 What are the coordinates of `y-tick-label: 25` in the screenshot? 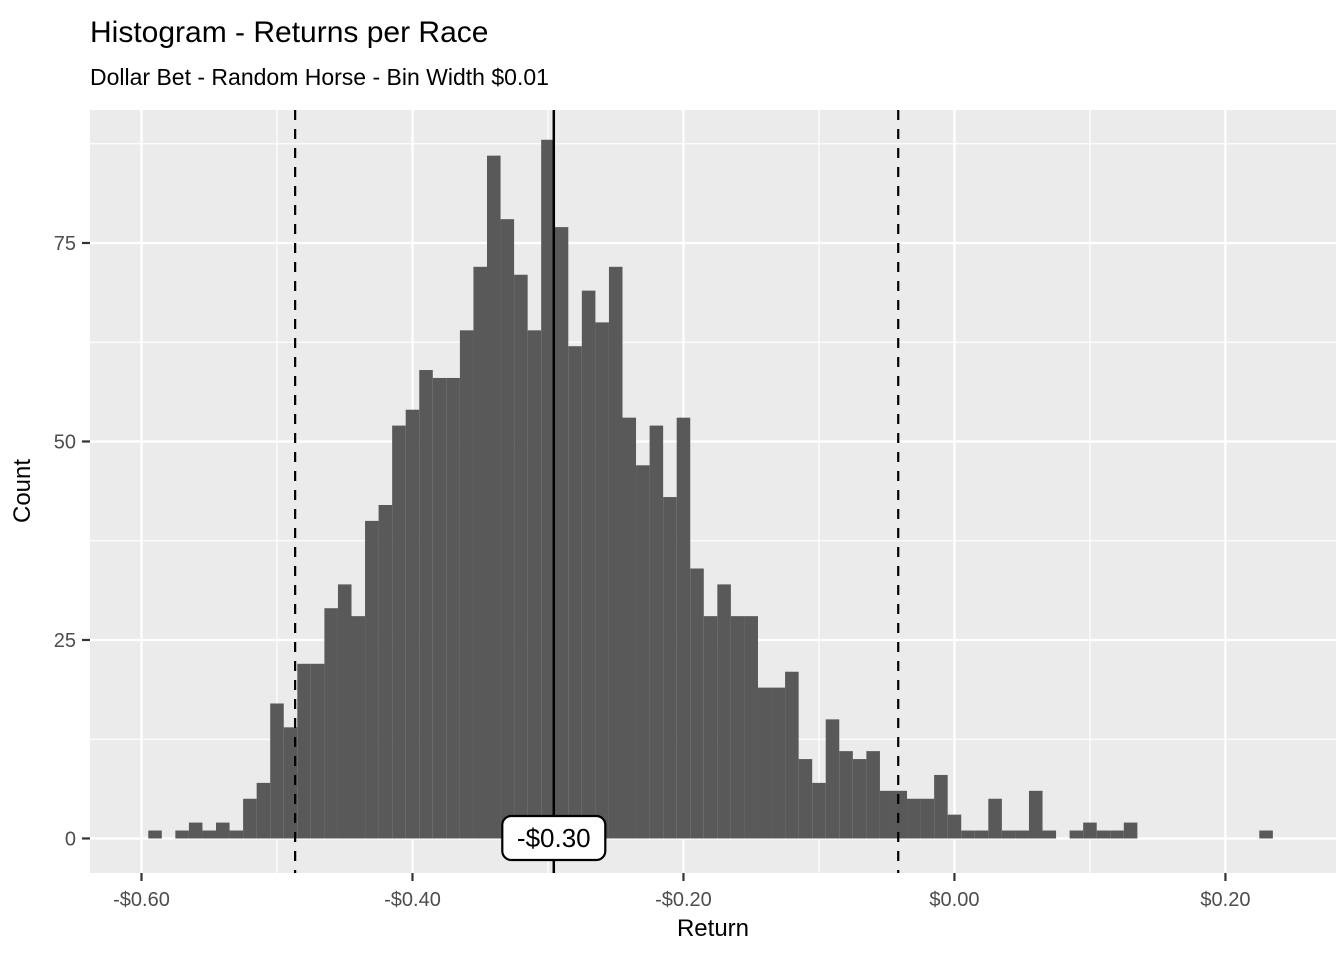 It's located at (65, 641).